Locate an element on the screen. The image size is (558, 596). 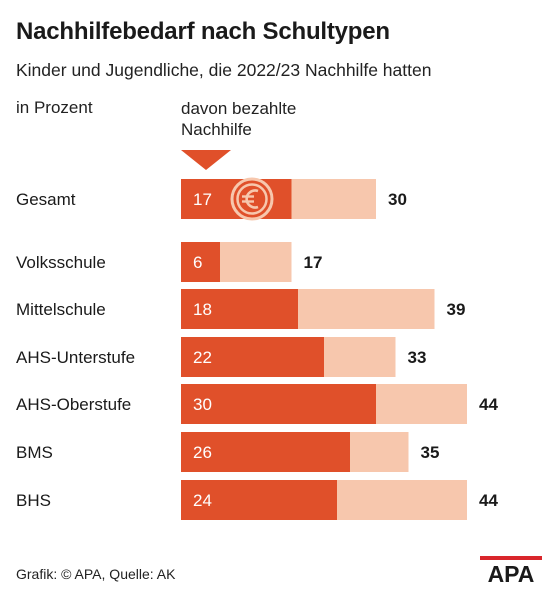
apa-logo: APA is located at coordinates (511, 570).